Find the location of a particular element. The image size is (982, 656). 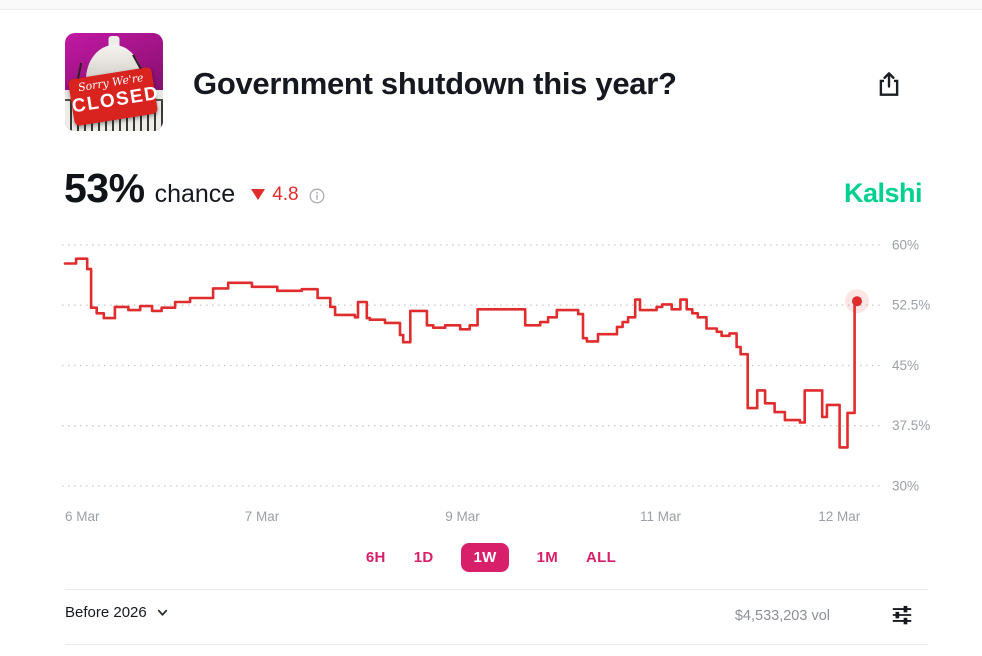

price-value: 53% is located at coordinates (104, 188).